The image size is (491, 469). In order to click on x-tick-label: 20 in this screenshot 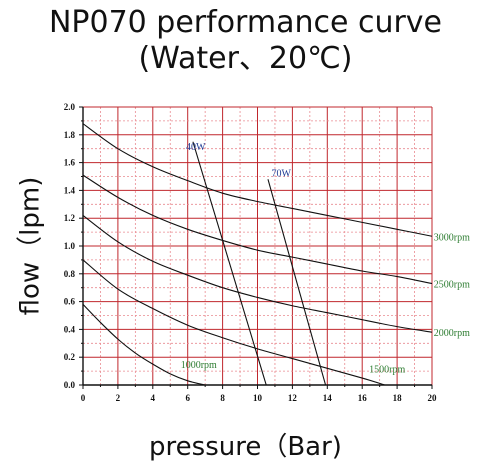, I will do `click(433, 398)`.